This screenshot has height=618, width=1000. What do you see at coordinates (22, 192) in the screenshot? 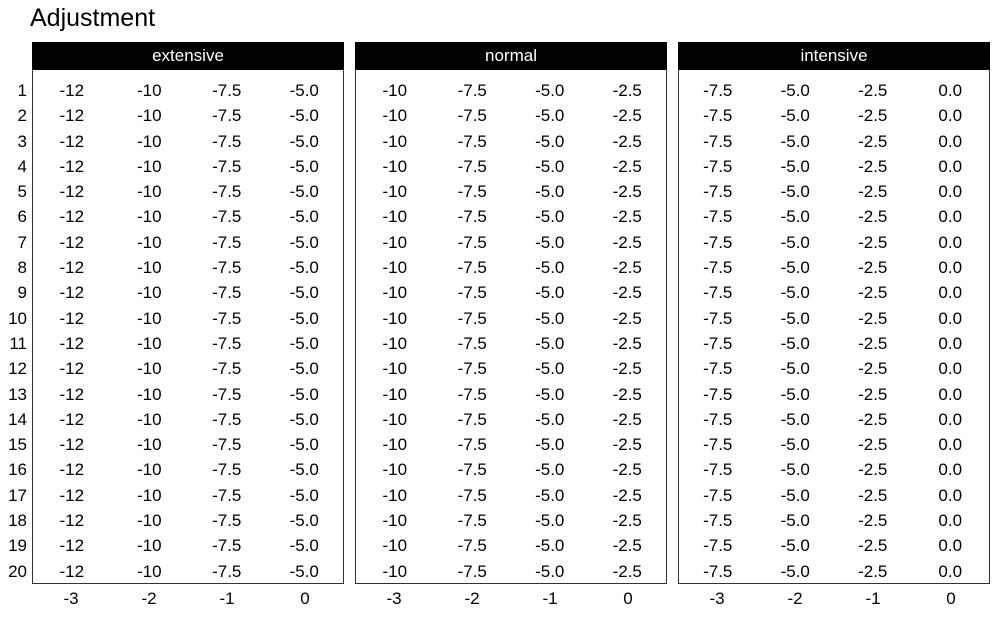
I see `row-number: 5` at bounding box center [22, 192].